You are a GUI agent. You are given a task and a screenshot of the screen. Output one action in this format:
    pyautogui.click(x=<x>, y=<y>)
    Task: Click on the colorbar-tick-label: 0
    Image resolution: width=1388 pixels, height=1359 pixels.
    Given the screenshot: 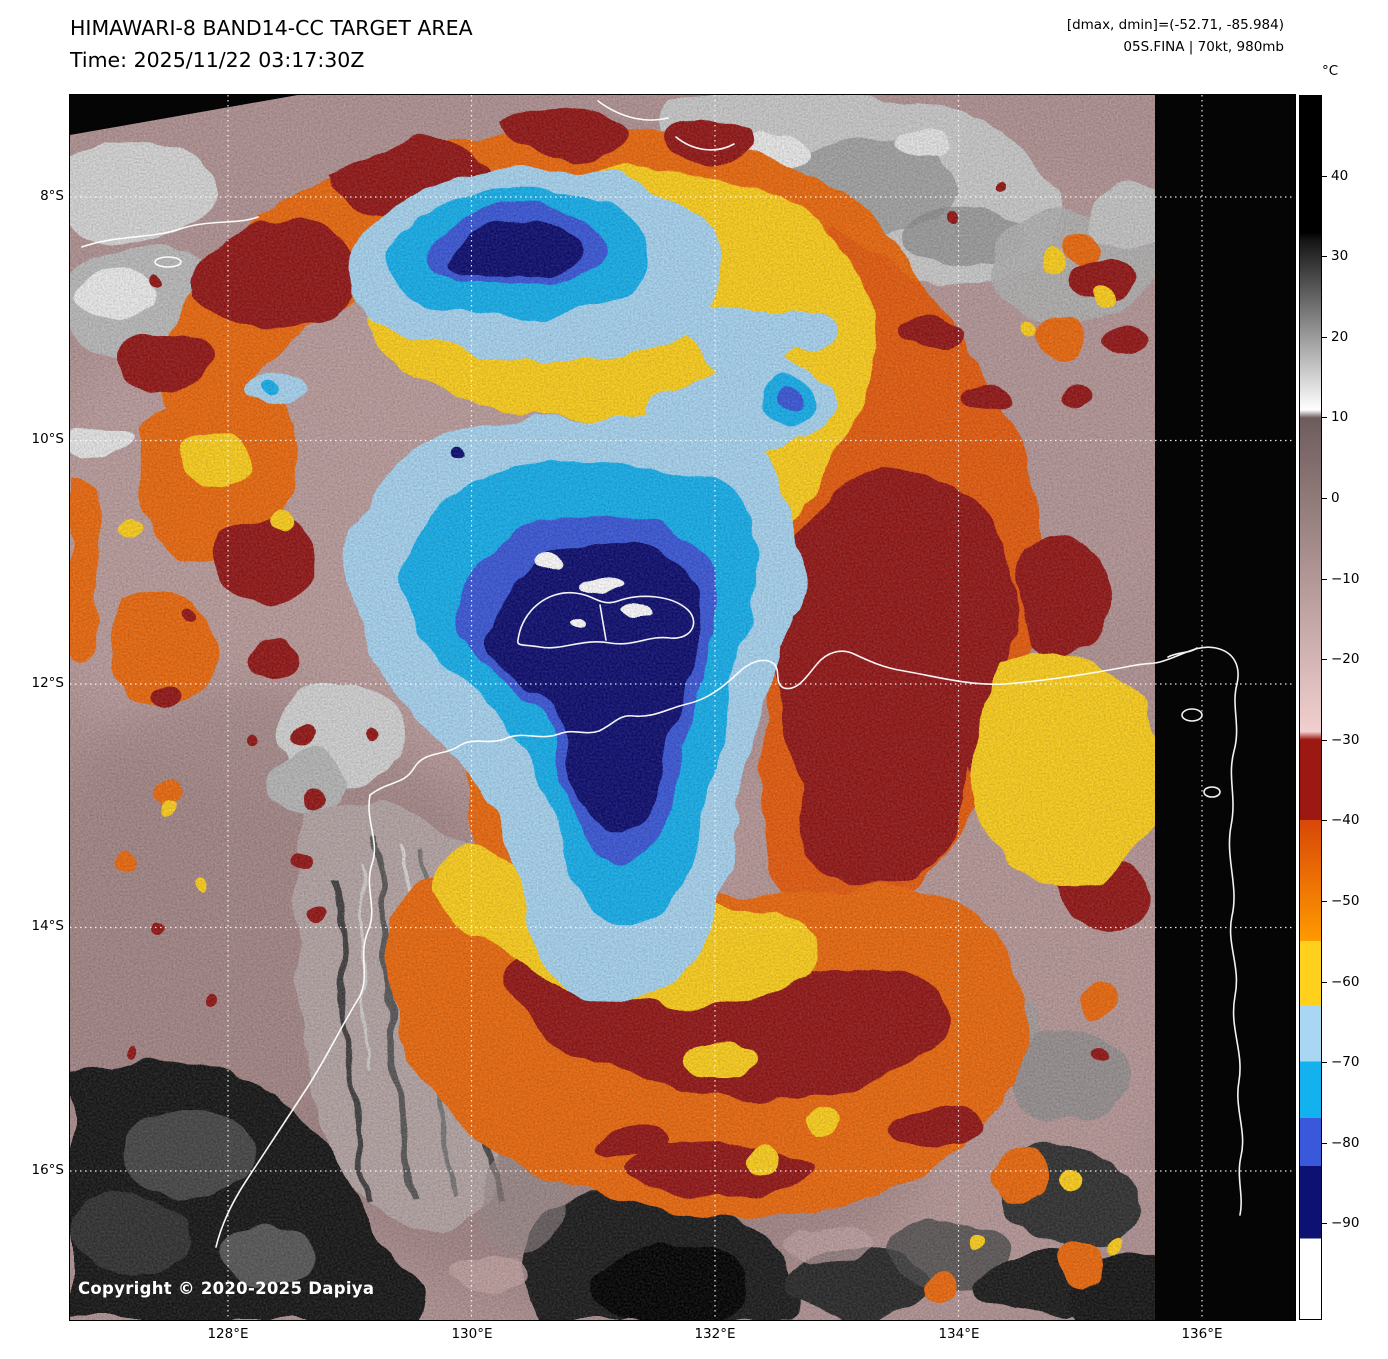 What is the action you would take?
    pyautogui.click(x=1335, y=498)
    